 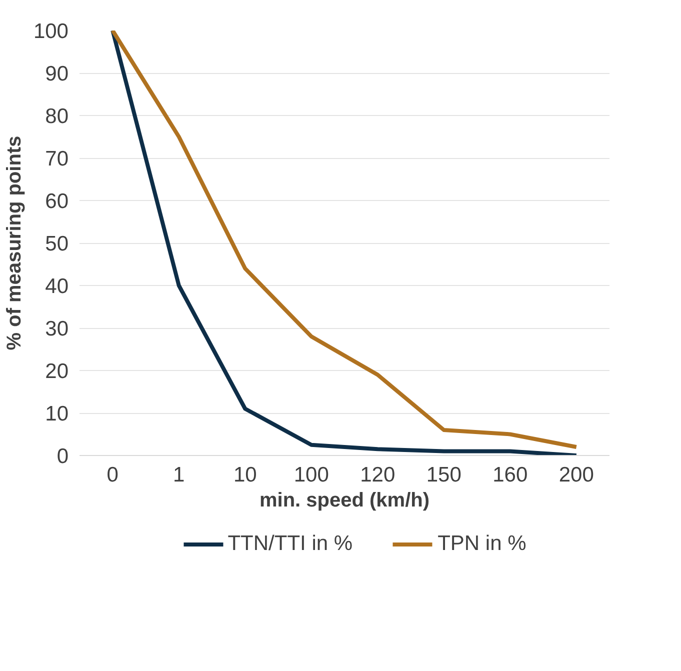 What do you see at coordinates (344, 501) in the screenshot?
I see `x-axis-title: min. speed (km/h)` at bounding box center [344, 501].